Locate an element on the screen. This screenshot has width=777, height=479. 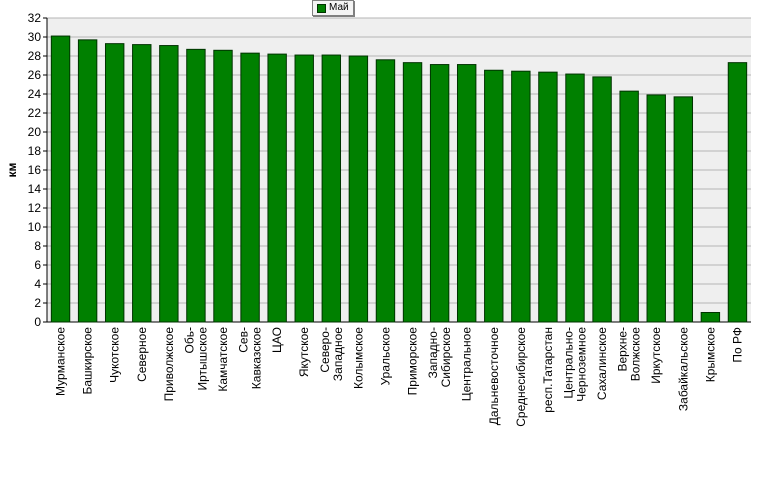
x-tick-label: Якутское is located at coordinates (304, 352).